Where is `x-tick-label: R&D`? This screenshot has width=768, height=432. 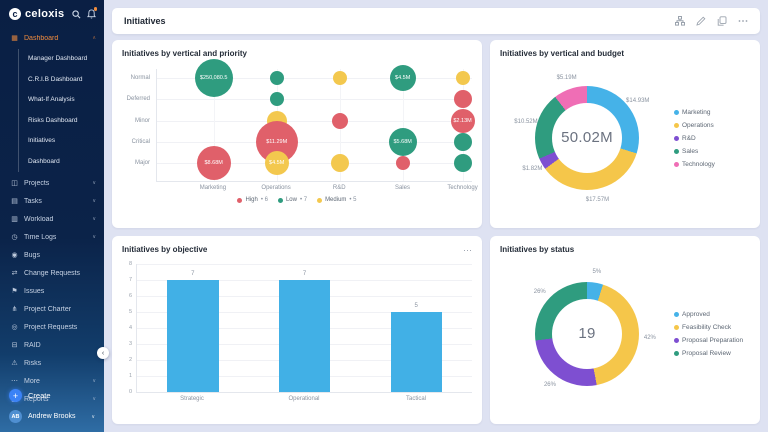
x-tick-label: R&D is located at coordinates (339, 188).